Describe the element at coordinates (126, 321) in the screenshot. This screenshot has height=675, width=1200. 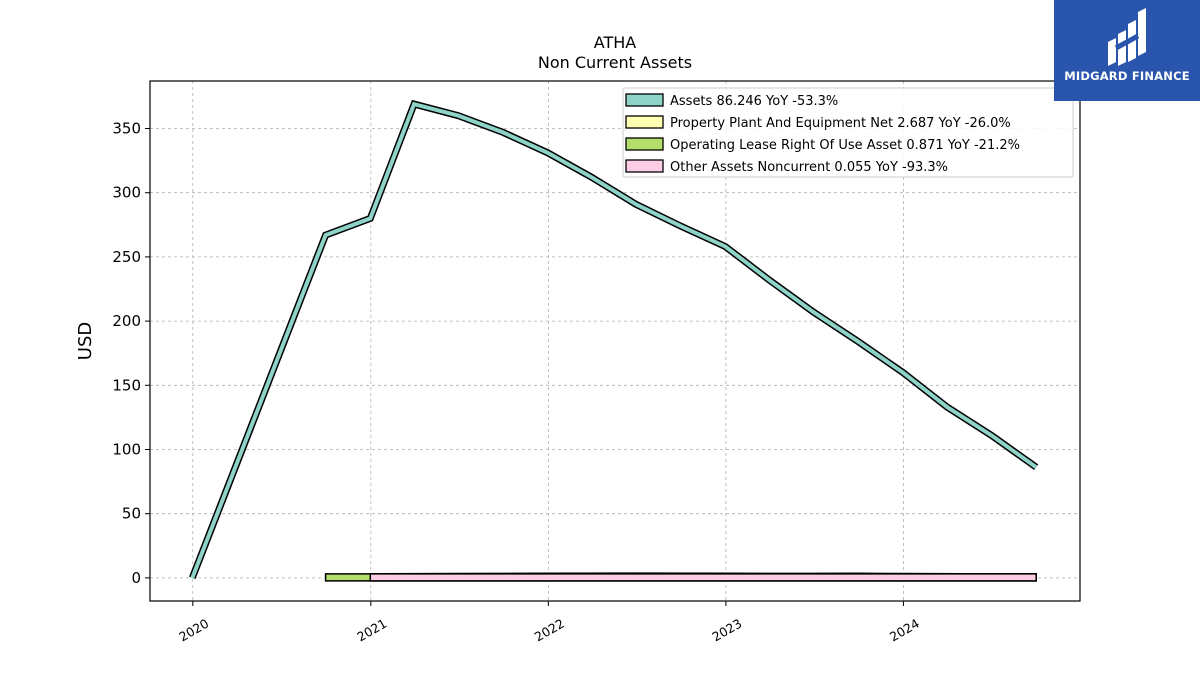
I see `y-tick-label: 200` at that location.